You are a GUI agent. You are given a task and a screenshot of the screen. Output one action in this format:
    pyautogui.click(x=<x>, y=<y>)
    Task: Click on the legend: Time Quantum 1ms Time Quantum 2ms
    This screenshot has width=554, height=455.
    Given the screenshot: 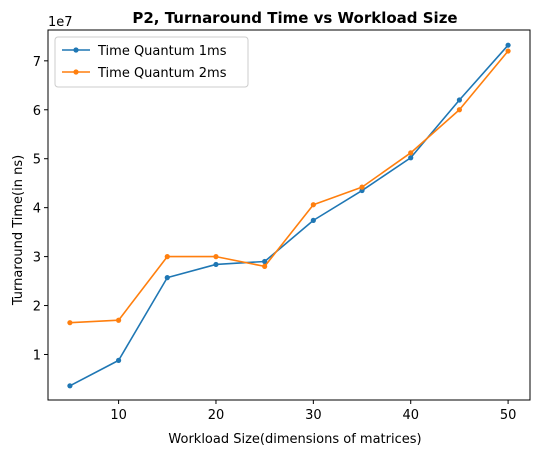 What is the action you would take?
    pyautogui.click(x=151, y=62)
    